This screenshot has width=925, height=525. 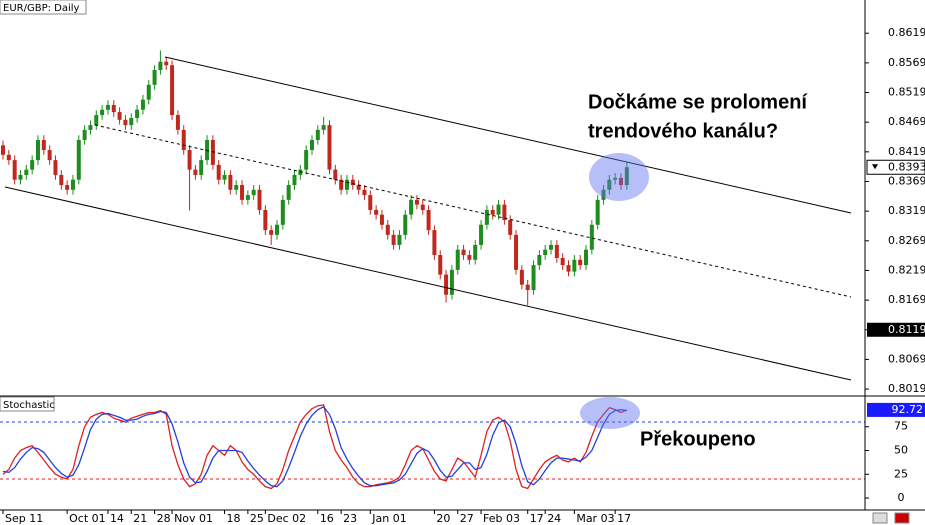 I want to click on level-box, so click(x=896, y=329).